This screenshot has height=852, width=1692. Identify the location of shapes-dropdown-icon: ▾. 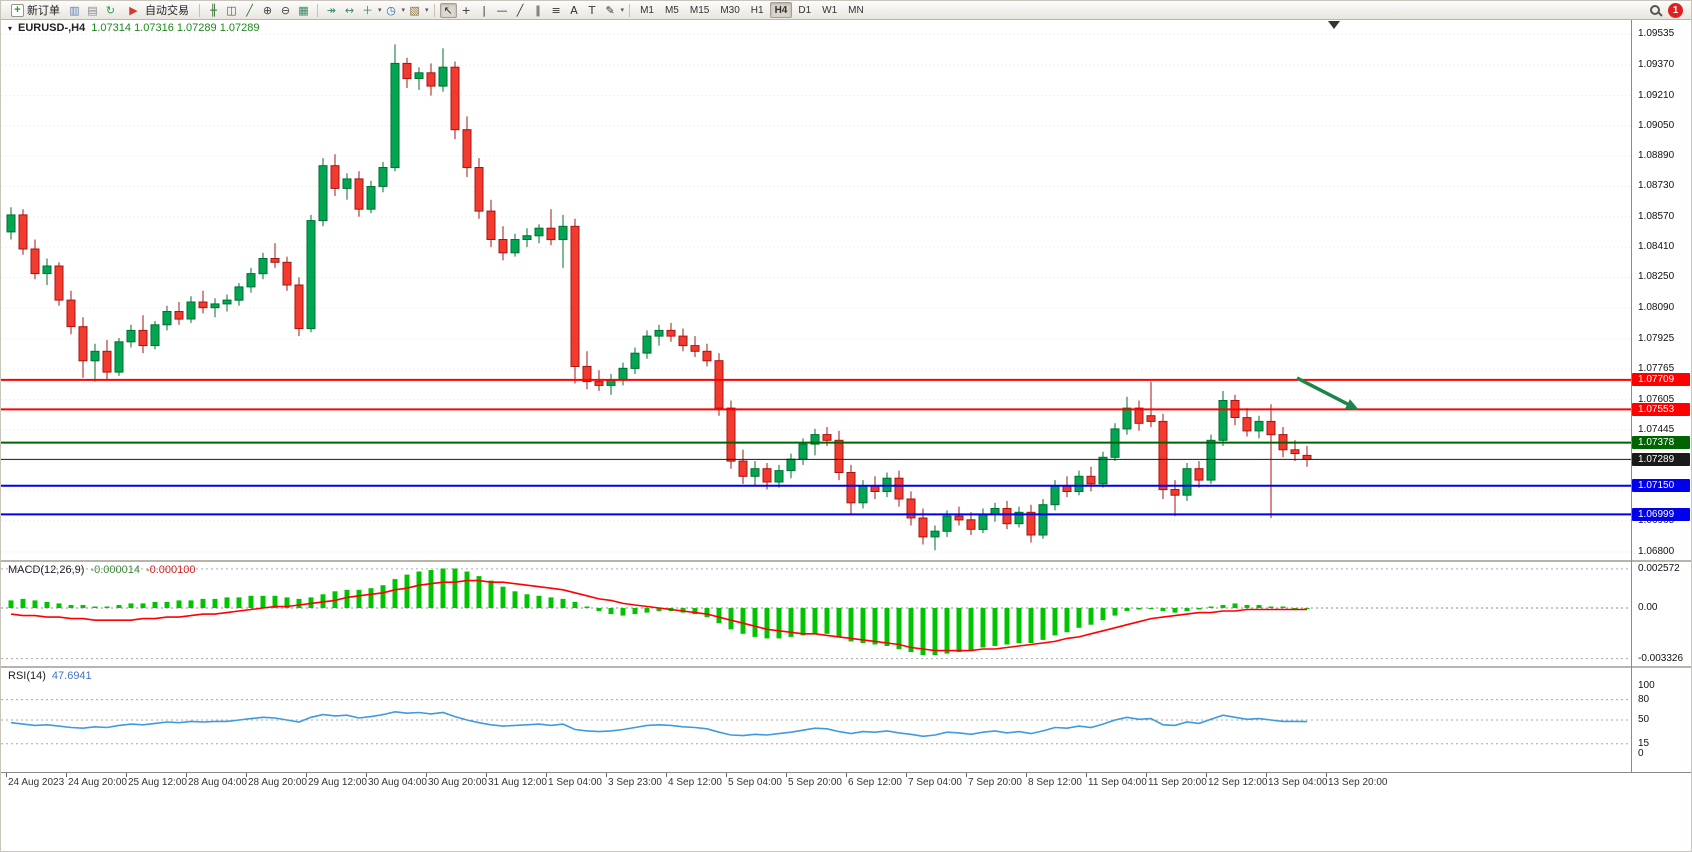
(622, 10).